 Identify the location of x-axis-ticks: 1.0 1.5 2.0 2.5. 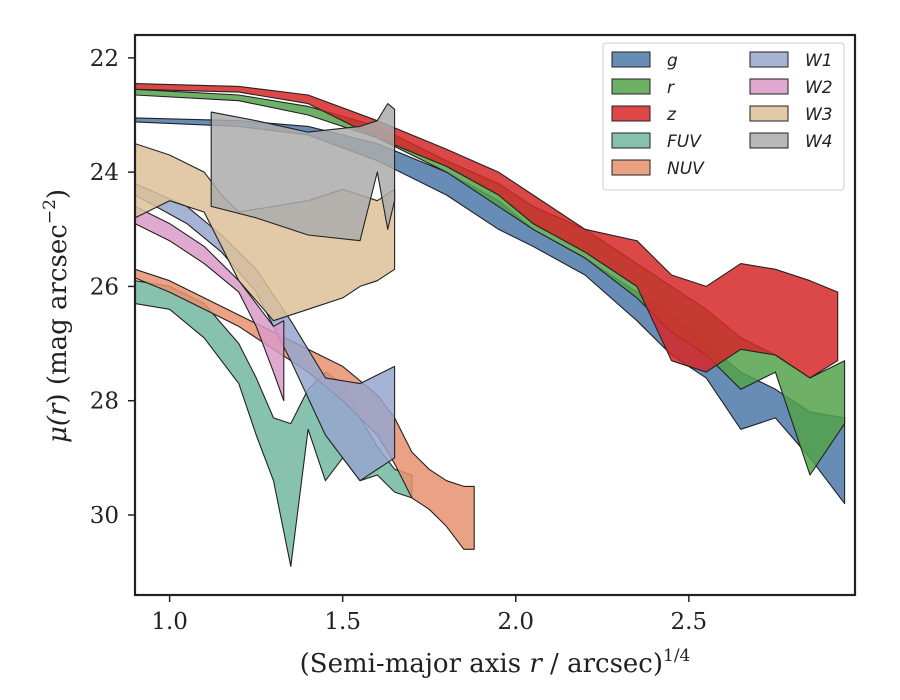
(429, 615).